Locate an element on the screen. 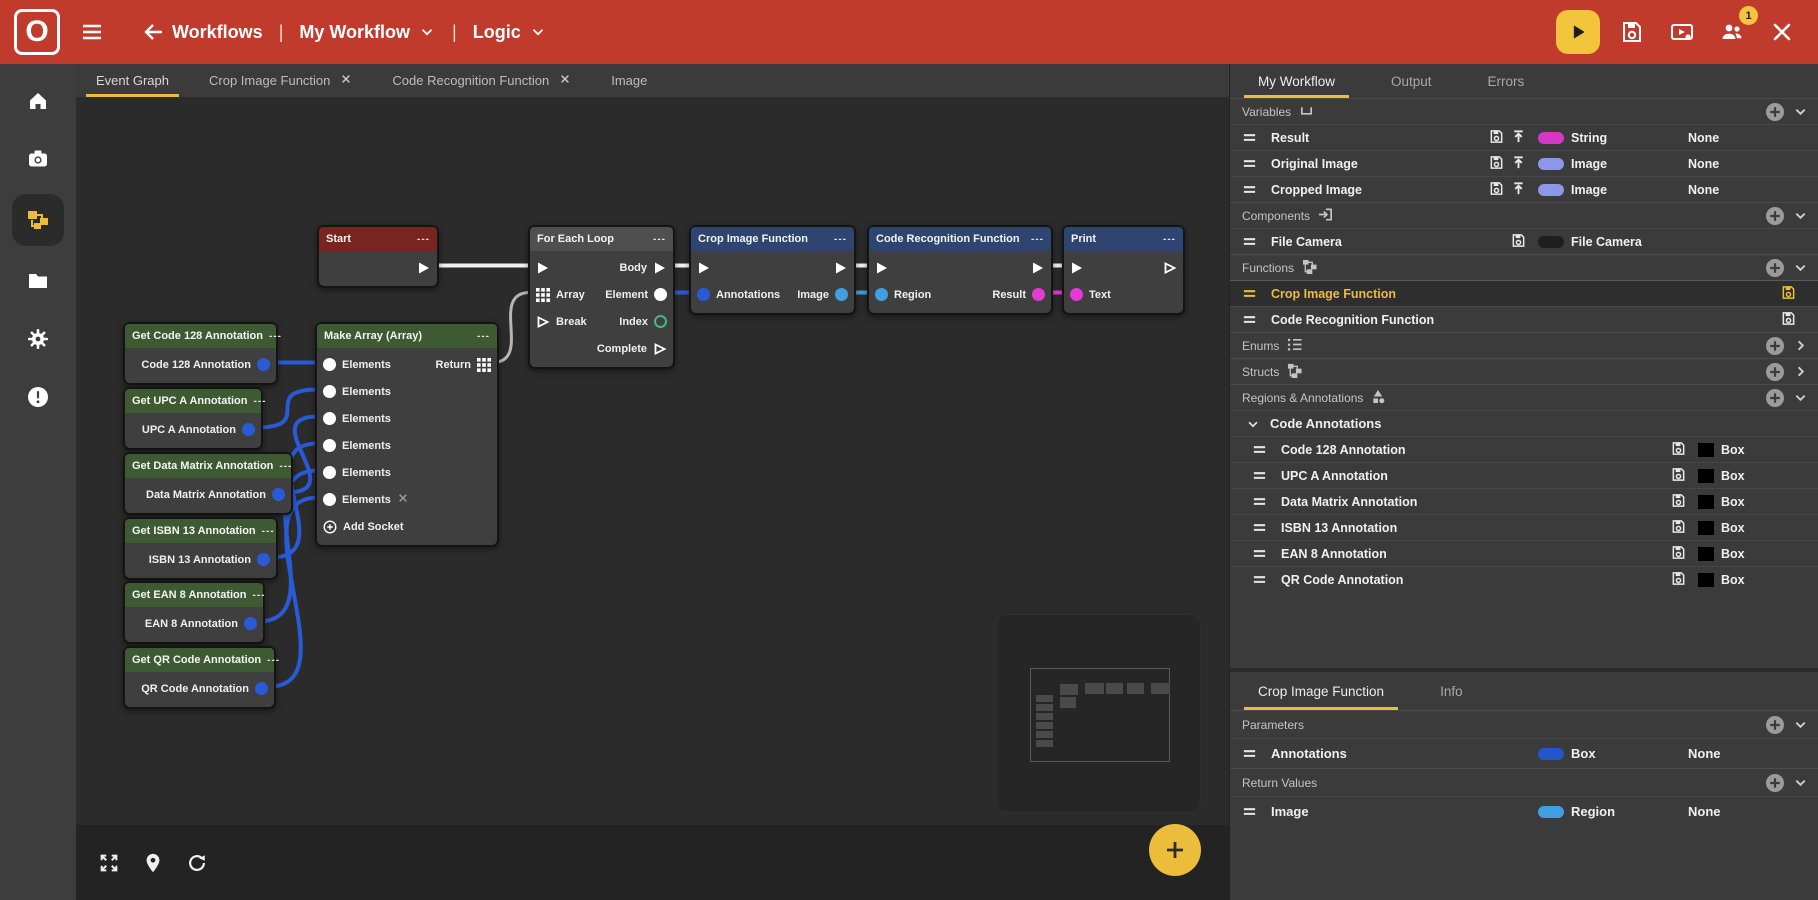 This screenshot has width=1818, height=900. port-upc-a-annotation is located at coordinates (248, 429).